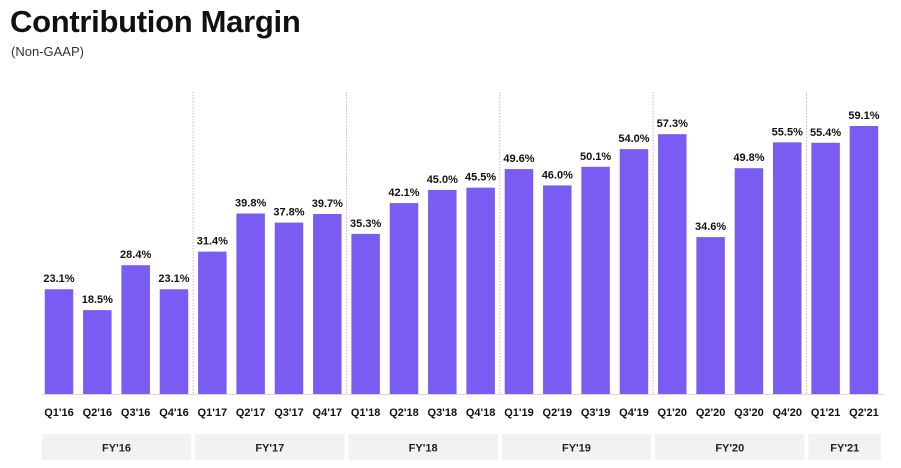 The width and height of the screenshot is (901, 468). Describe the element at coordinates (155, 21) in the screenshot. I see `page-title: Contribution Margin` at that location.